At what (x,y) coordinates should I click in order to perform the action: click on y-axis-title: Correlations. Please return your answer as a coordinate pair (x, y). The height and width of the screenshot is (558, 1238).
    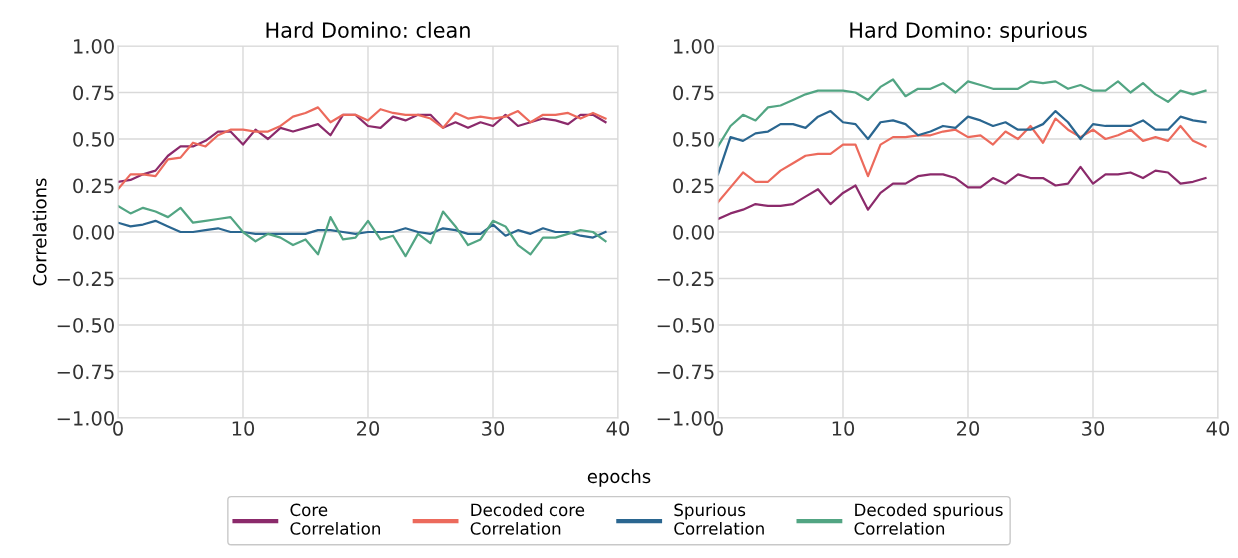
    Looking at the image, I should click on (39, 232).